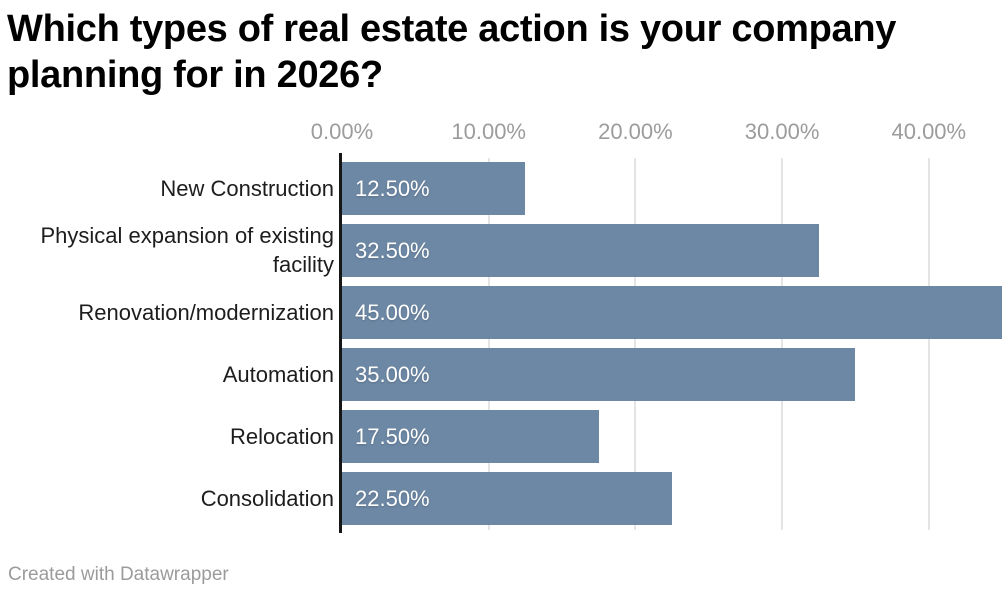 Image resolution: width=1008 pixels, height=598 pixels. I want to click on bar: 17.50%, so click(470, 437).